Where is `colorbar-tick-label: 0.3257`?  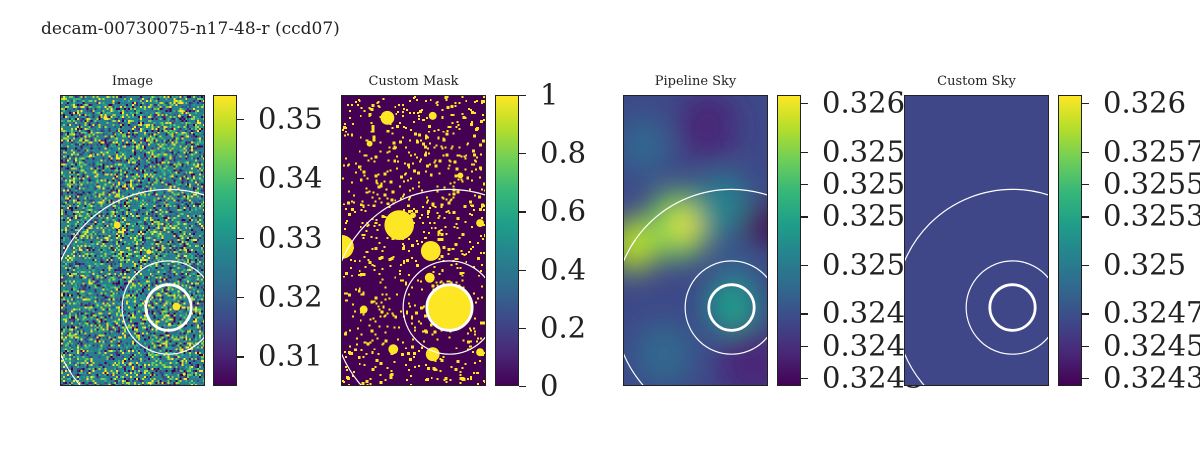 colorbar-tick-label: 0.3257 is located at coordinates (1151, 151).